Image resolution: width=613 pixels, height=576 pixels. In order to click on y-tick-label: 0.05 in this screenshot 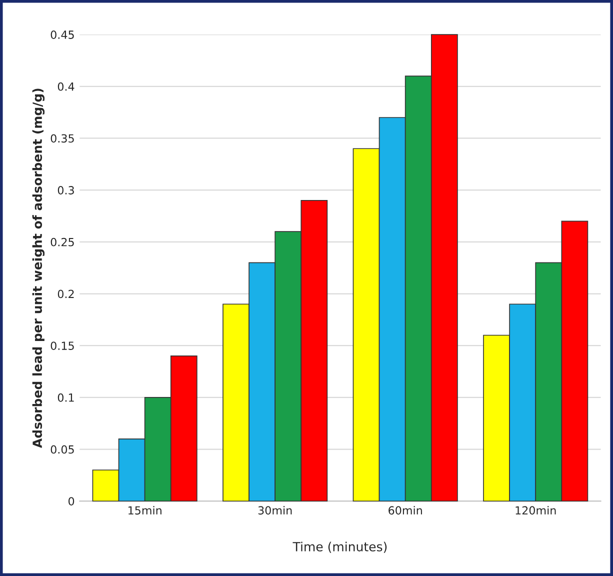, I will do `click(62, 449)`.